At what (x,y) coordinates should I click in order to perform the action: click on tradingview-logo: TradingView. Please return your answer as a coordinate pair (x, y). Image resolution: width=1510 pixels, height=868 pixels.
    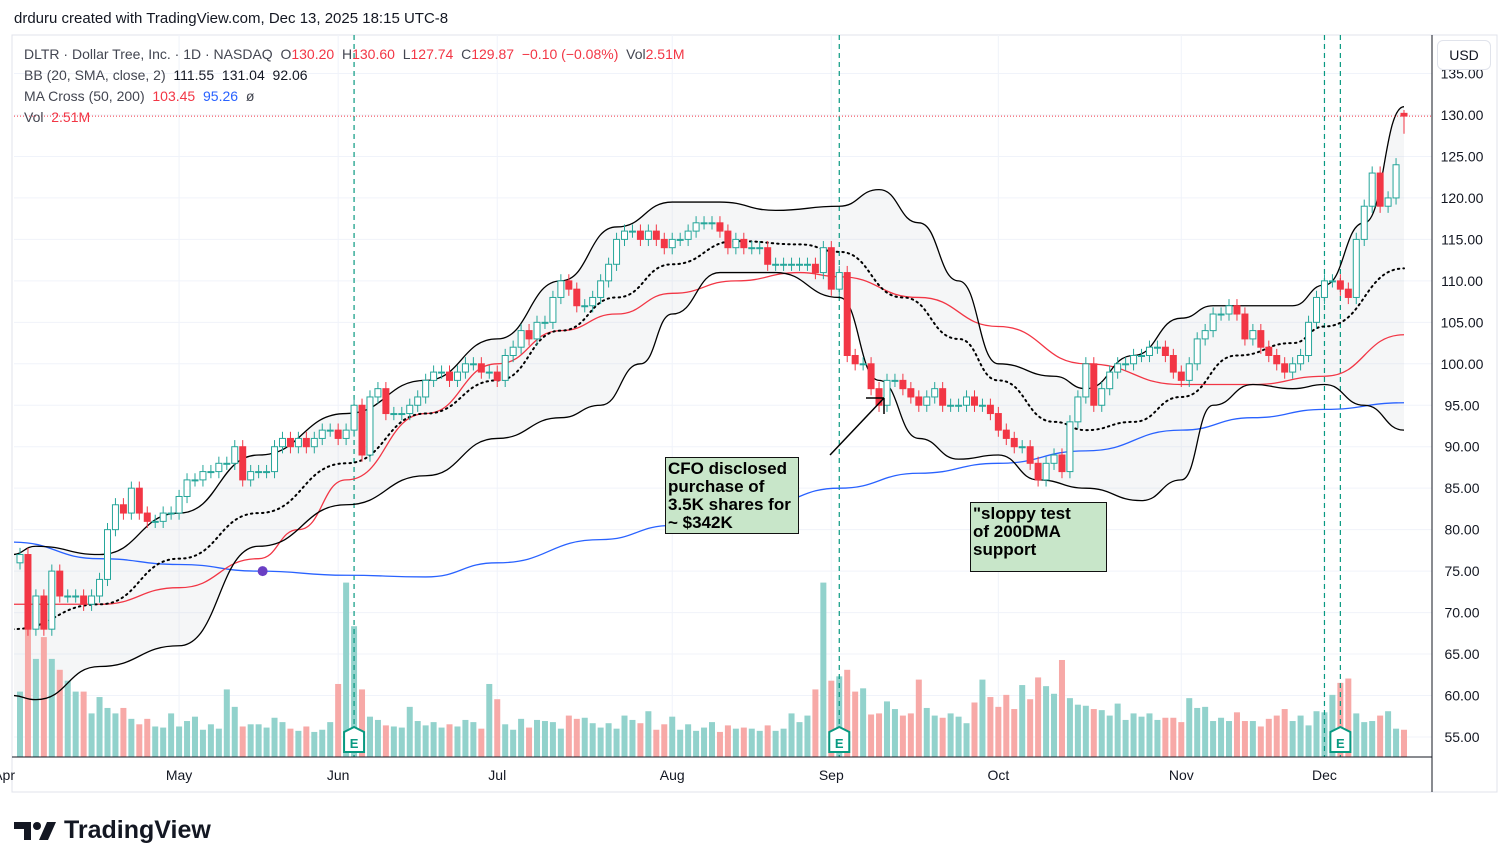
    Looking at the image, I should click on (112, 830).